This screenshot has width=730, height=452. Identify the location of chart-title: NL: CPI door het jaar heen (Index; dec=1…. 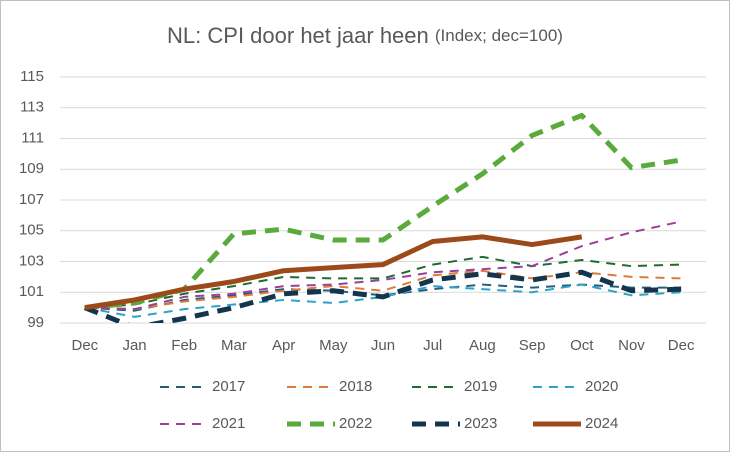
(365, 35).